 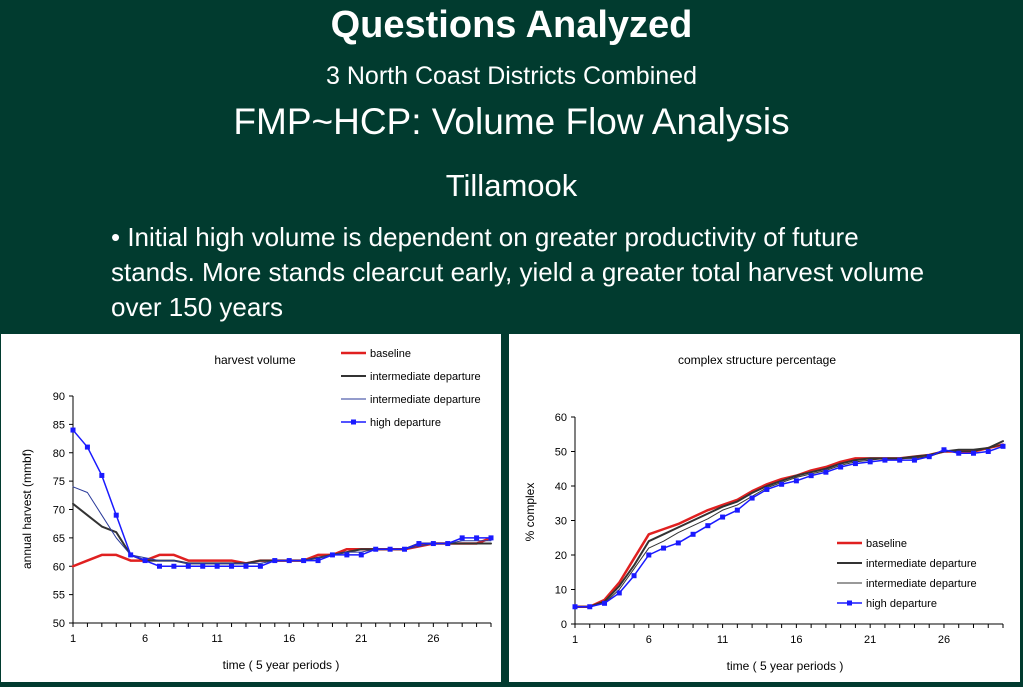 What do you see at coordinates (59, 539) in the screenshot?
I see `y-tick-label: 65` at bounding box center [59, 539].